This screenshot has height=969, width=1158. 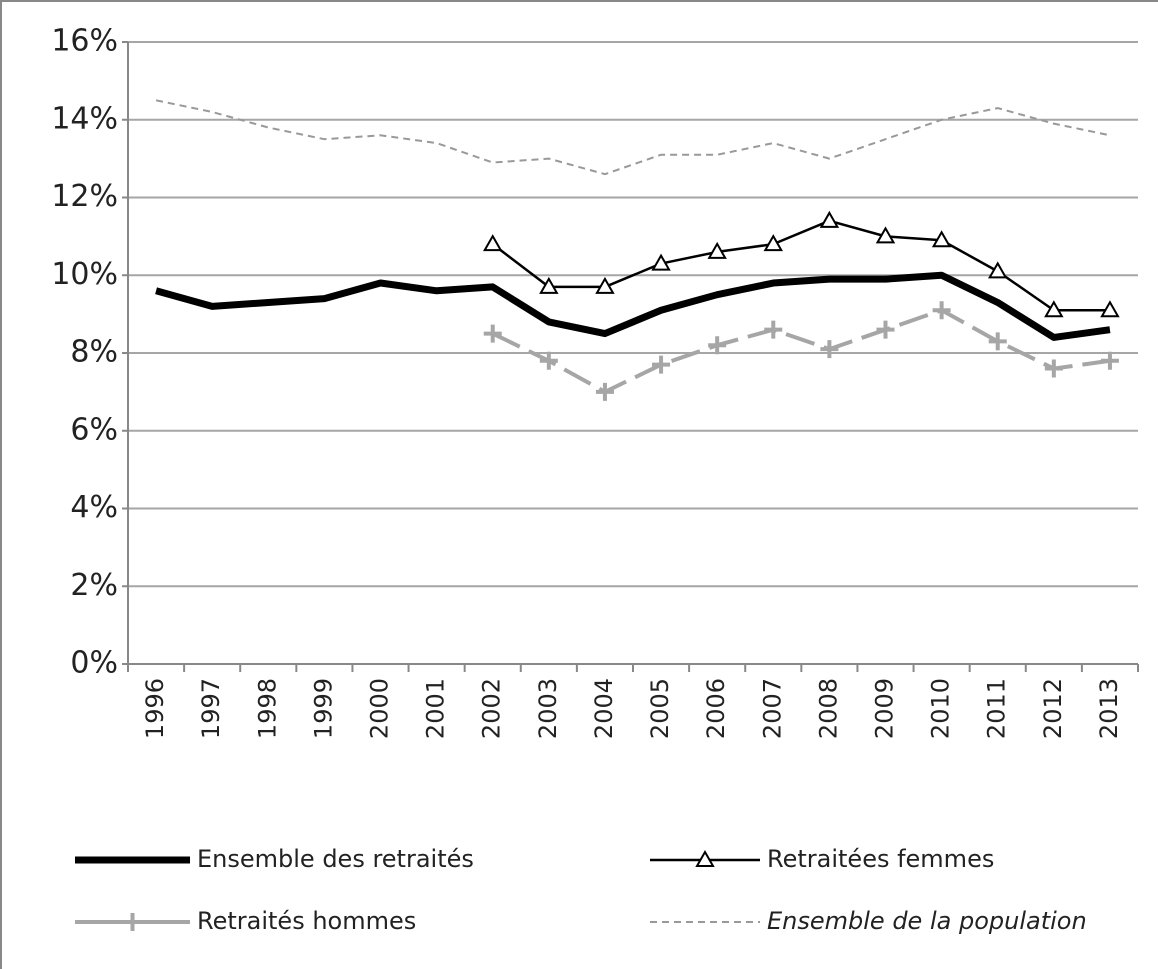 What do you see at coordinates (306, 921) in the screenshot?
I see `legend-label: Retraités hommes` at bounding box center [306, 921].